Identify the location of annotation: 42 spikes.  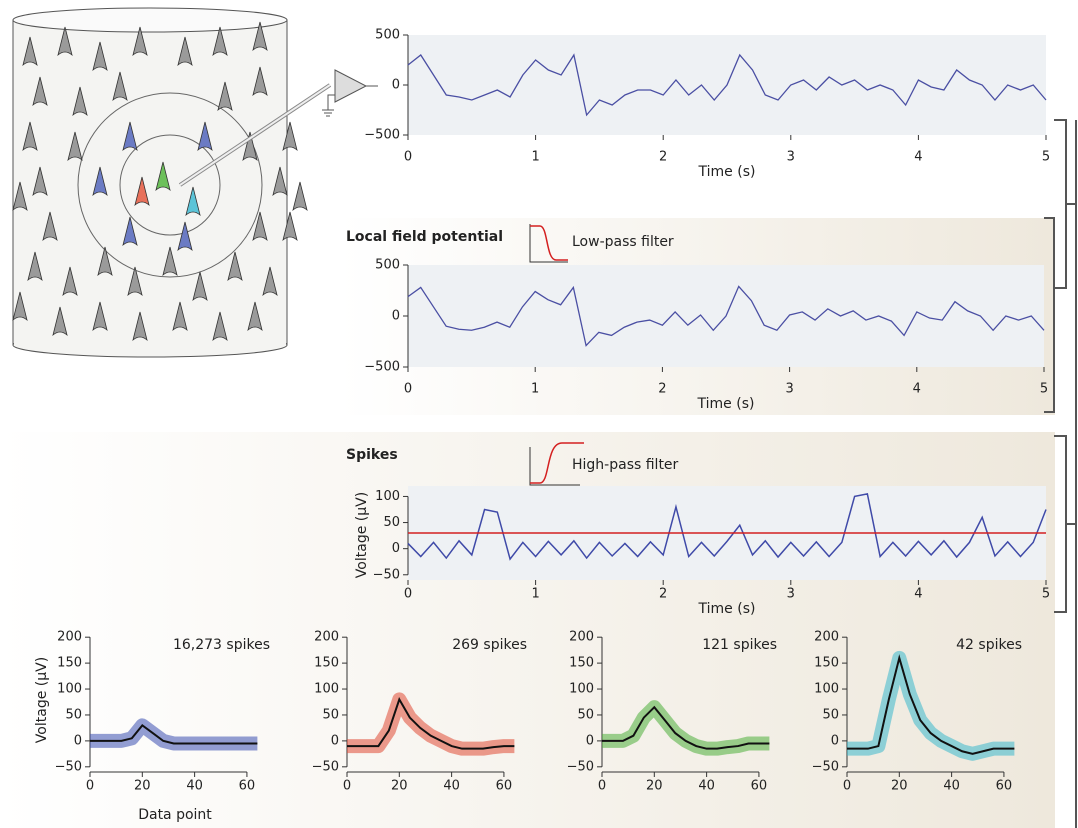
(989, 645).